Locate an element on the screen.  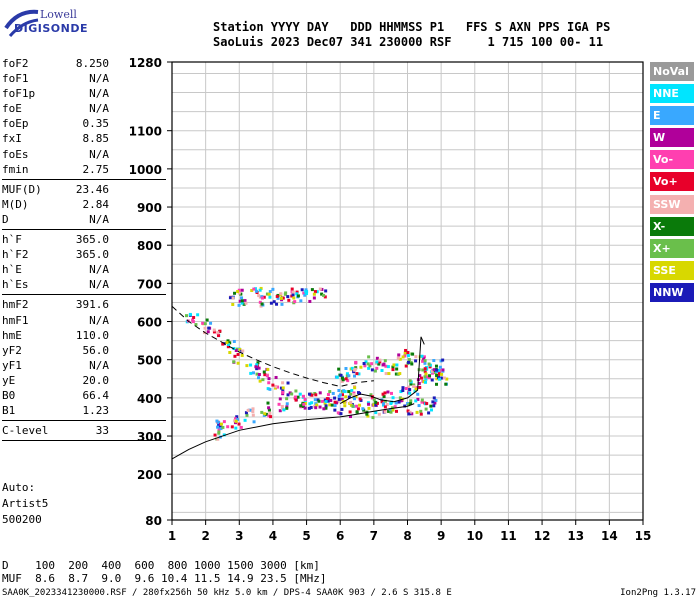
param-value: 365.0 is located at coordinates (92, 240).